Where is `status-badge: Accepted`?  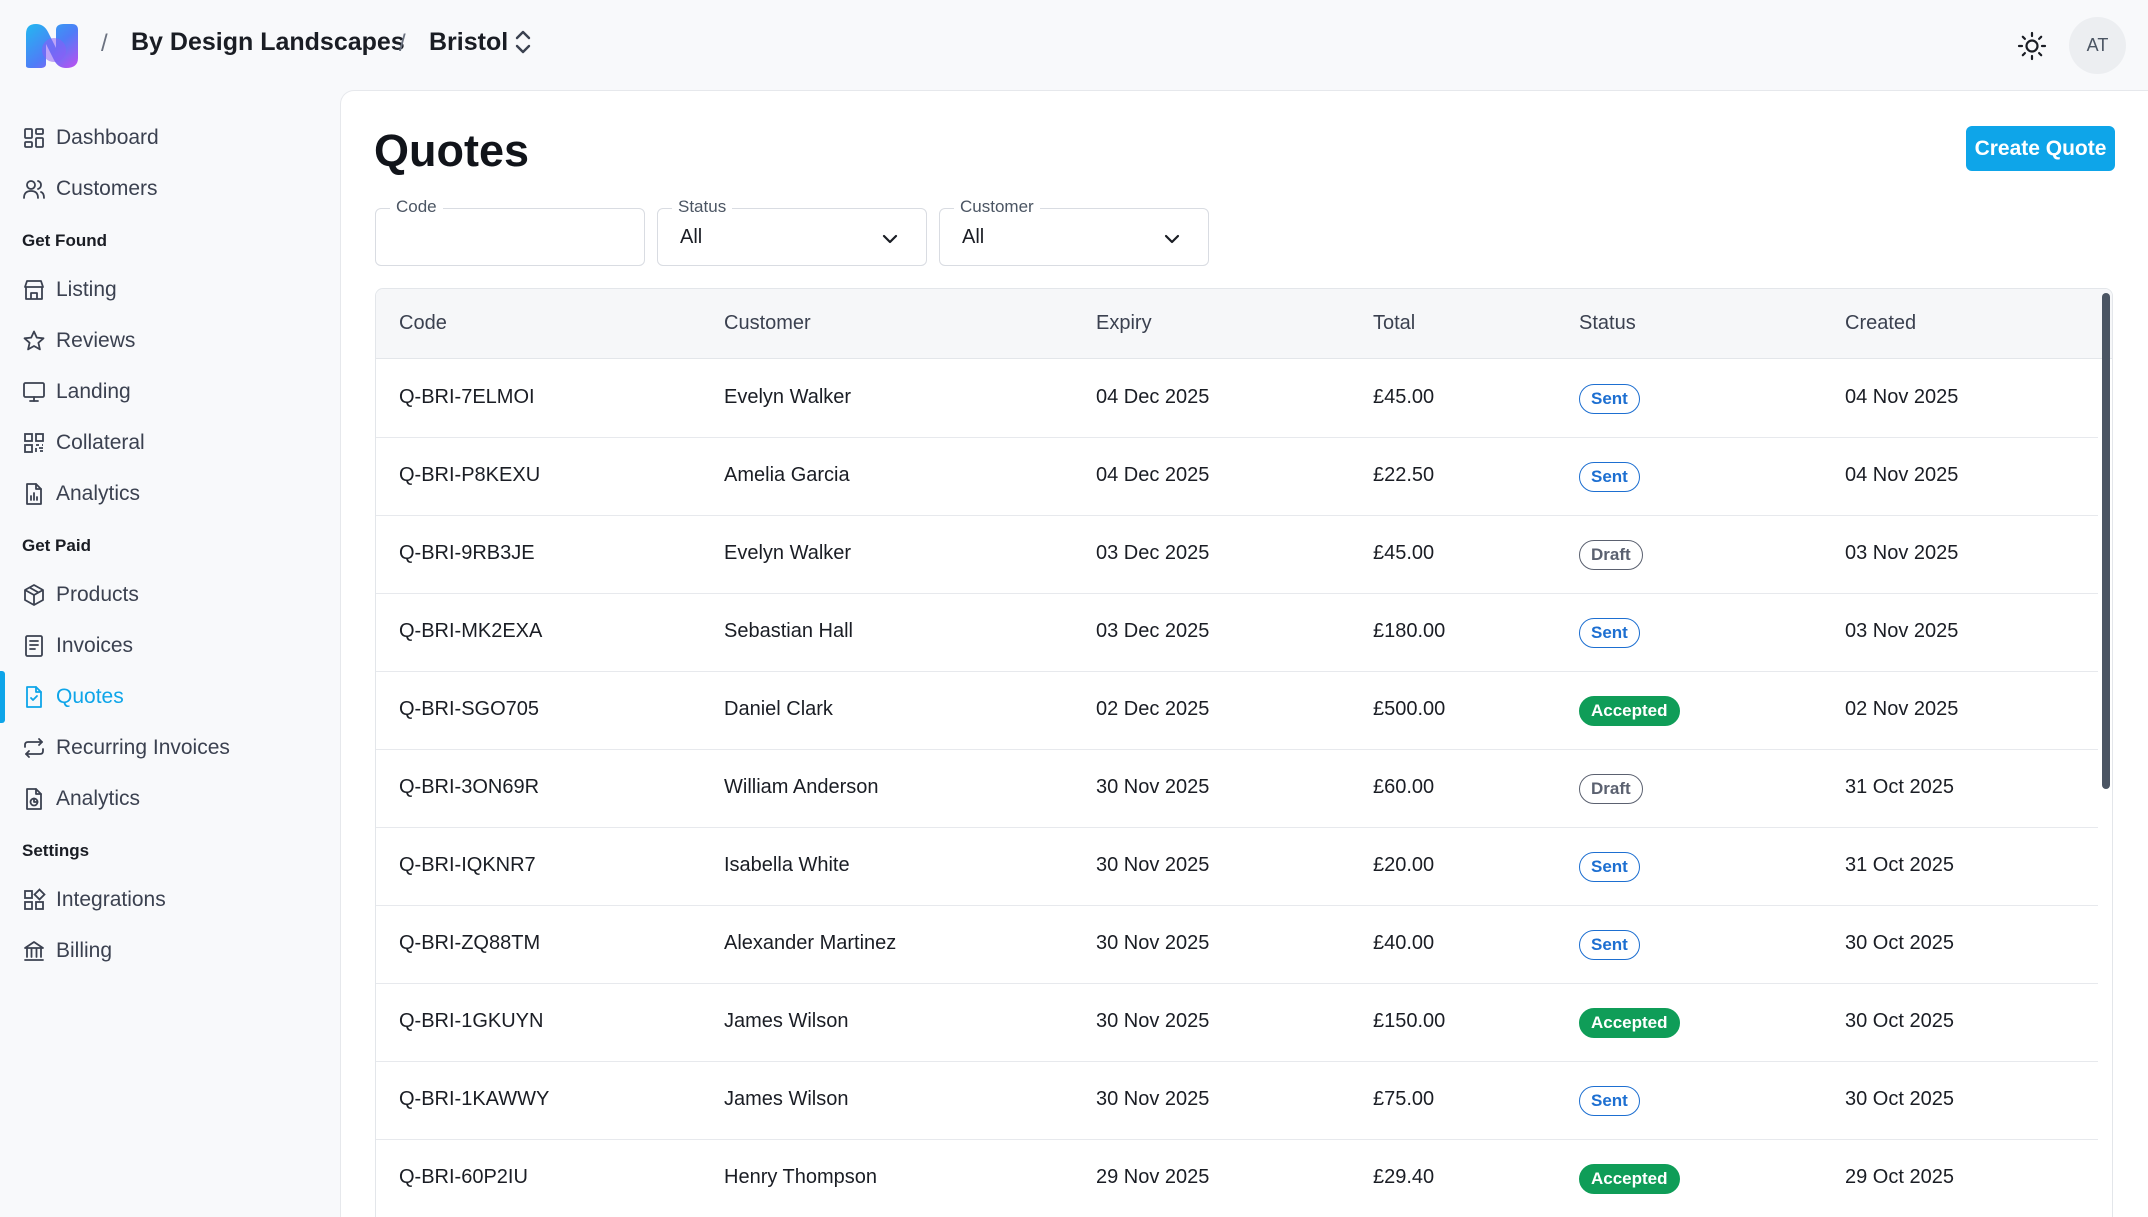
status-badge: Accepted is located at coordinates (1629, 1179).